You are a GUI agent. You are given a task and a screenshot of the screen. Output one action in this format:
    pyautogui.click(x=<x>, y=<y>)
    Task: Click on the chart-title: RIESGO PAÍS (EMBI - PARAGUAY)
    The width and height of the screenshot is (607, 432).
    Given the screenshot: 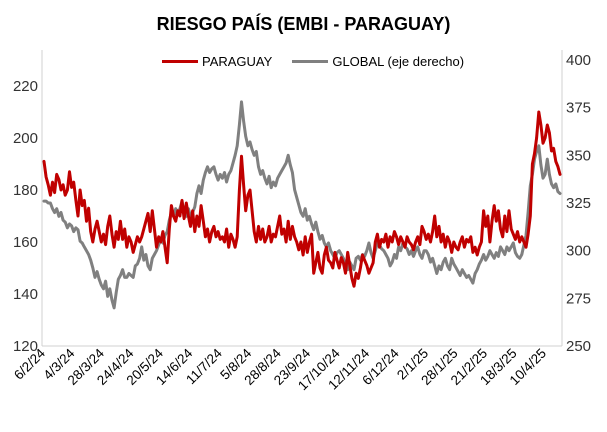 What is the action you would take?
    pyautogui.click(x=303, y=24)
    